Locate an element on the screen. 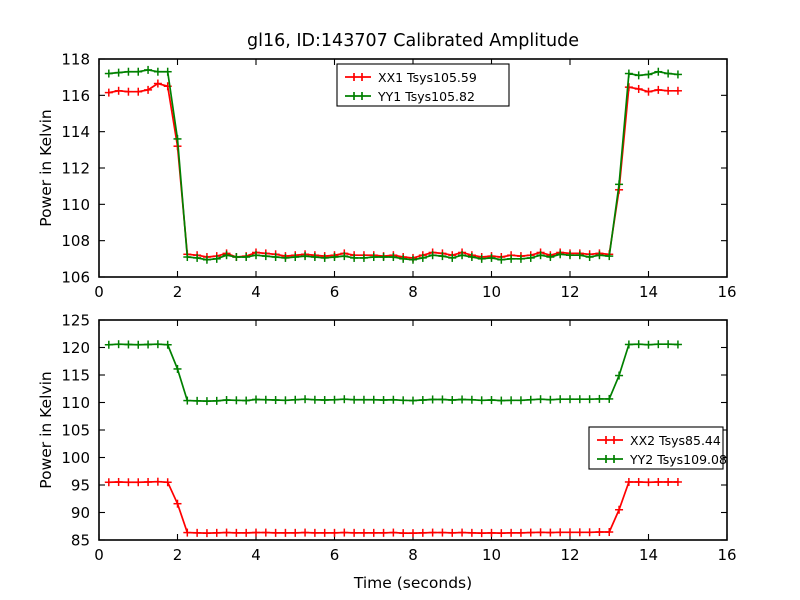 The height and width of the screenshot is (600, 800). xticklabel-top-3: 6 is located at coordinates (335, 292).